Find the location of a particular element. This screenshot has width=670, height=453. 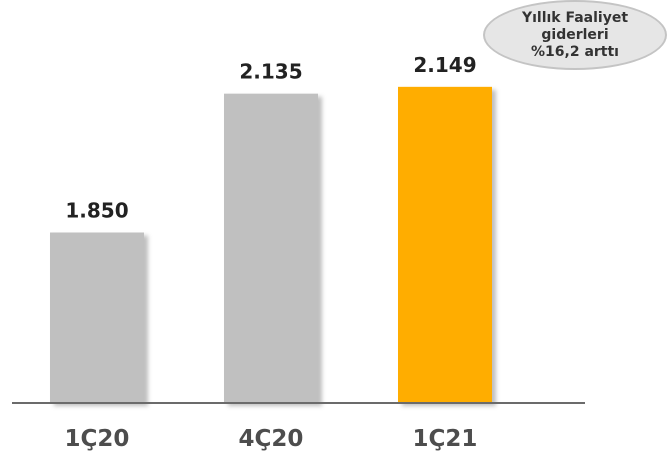

value-label-3: 2.149 is located at coordinates (444, 65).